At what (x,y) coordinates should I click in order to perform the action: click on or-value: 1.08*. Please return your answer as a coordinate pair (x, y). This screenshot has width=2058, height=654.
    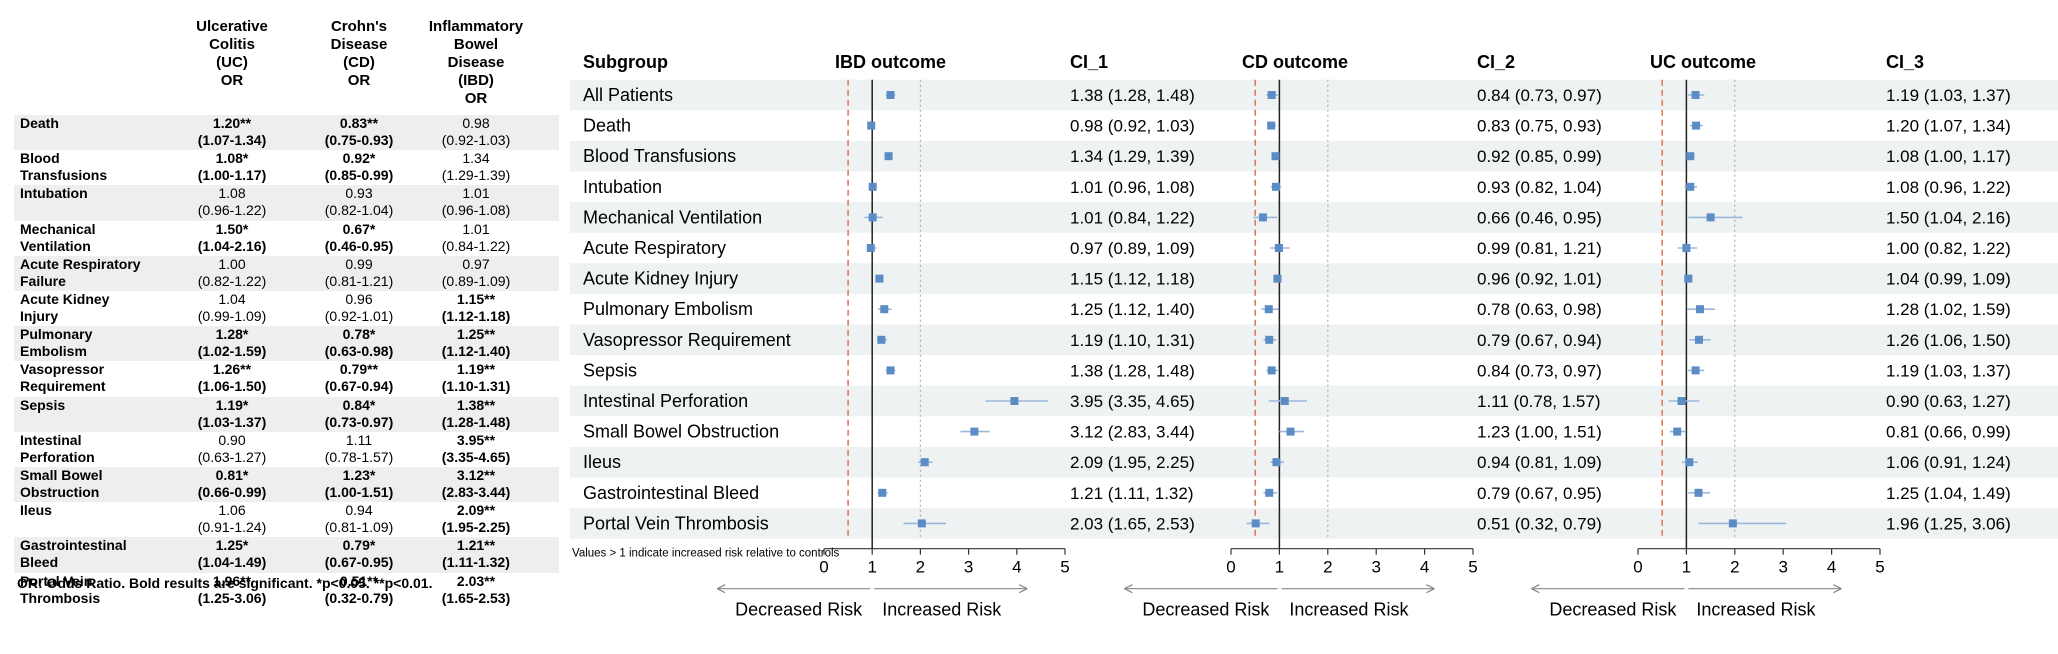
    Looking at the image, I should click on (232, 158).